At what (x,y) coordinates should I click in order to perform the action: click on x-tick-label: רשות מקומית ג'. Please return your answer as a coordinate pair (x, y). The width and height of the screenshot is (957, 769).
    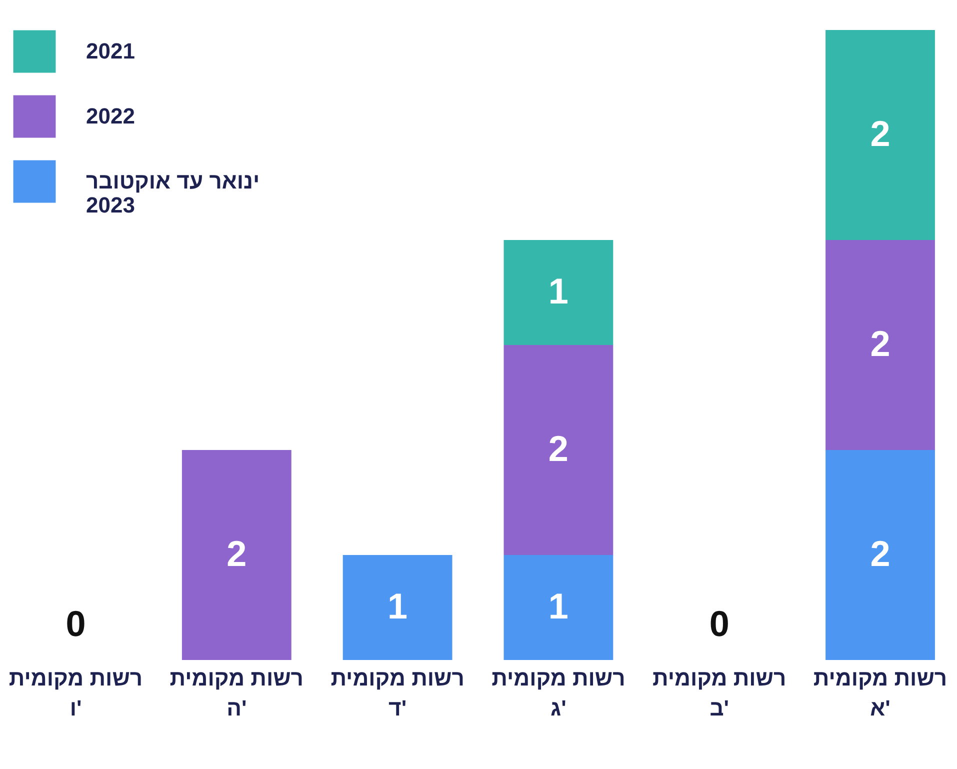
    Looking at the image, I should click on (559, 693).